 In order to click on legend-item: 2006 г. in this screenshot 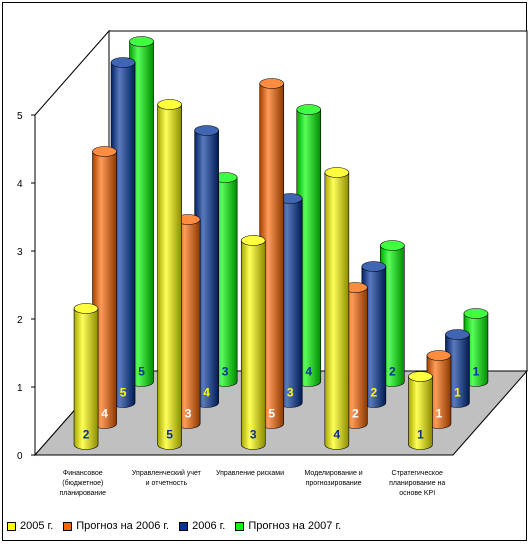, I will do `click(202, 526)`.